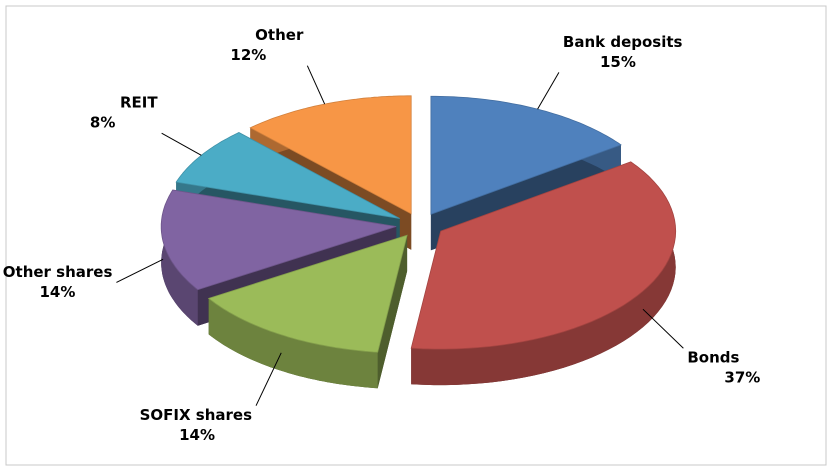  Describe the element at coordinates (248, 55) in the screenshot. I see `data-label-value: 12%` at that location.